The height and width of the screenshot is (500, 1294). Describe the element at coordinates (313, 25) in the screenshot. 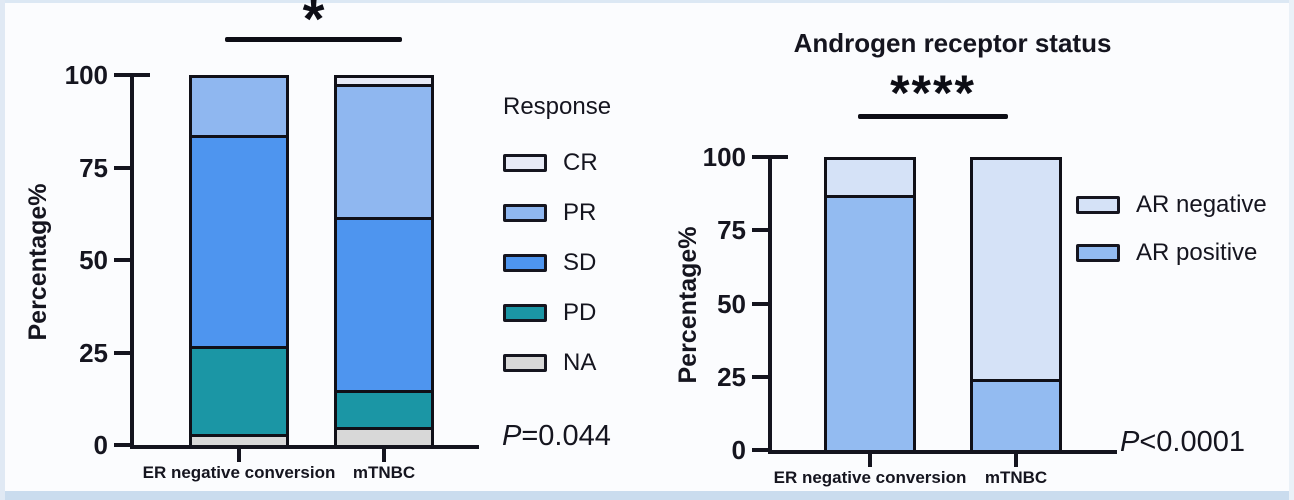

I see `significance-stars: *` at that location.